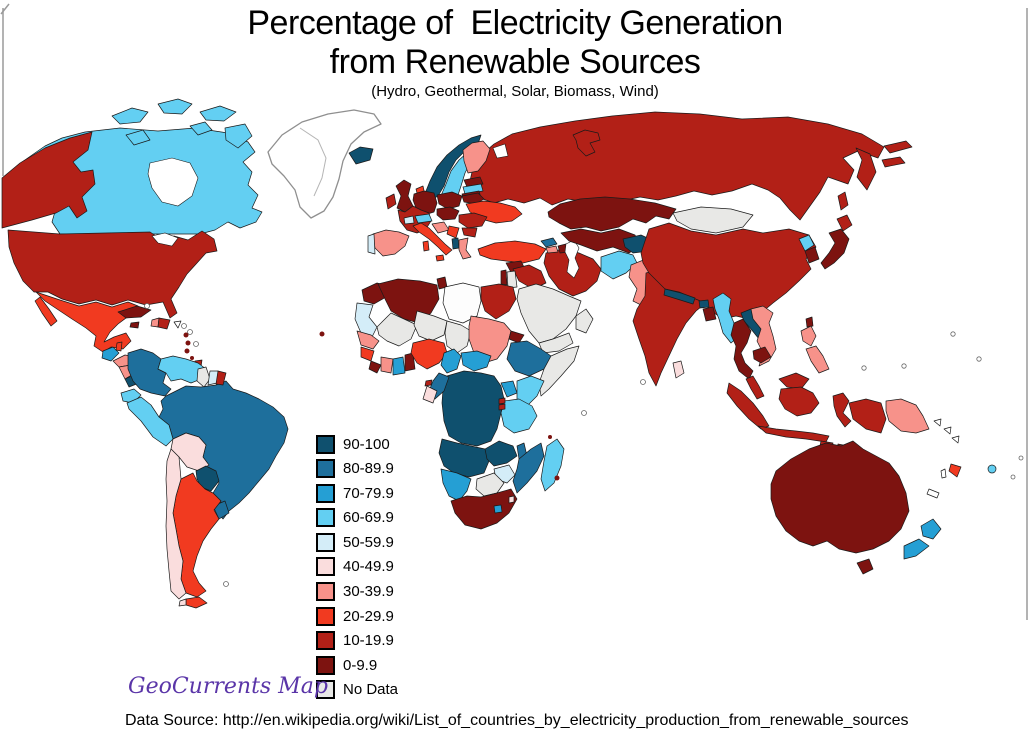 The height and width of the screenshot is (738, 1030). Describe the element at coordinates (430, 394) in the screenshot. I see `region-gabon` at that location.